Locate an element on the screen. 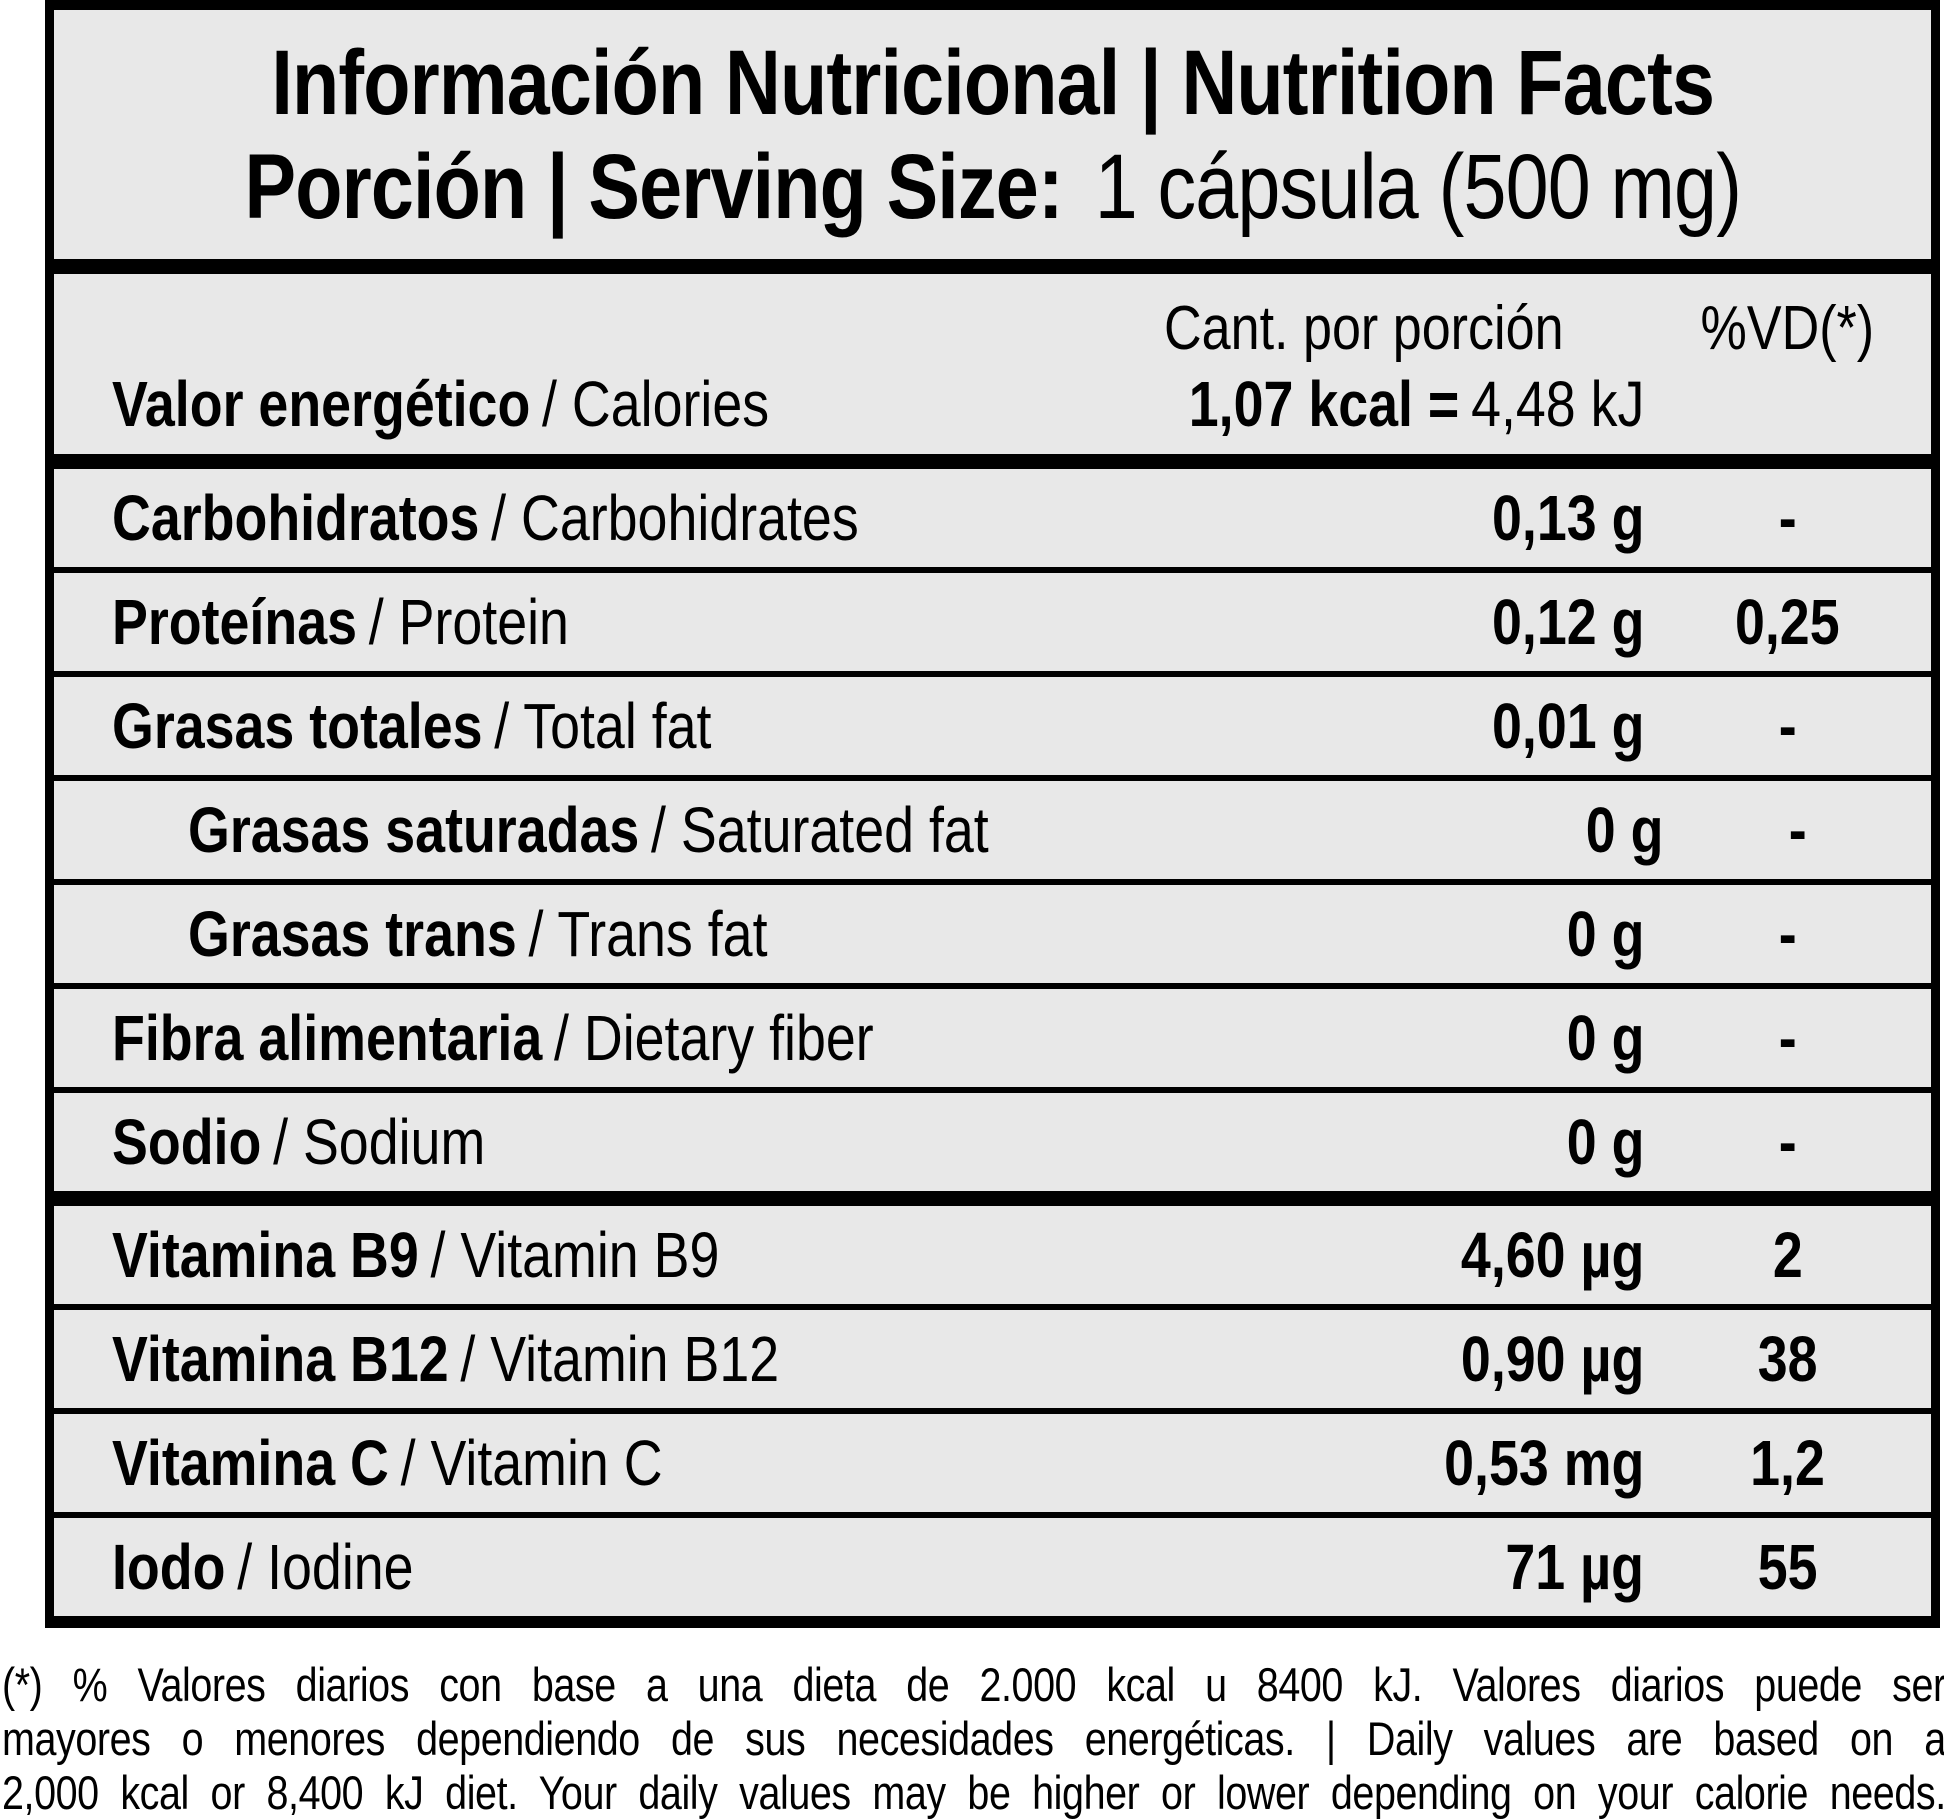 The width and height of the screenshot is (1944, 1819). nutrient-label-es: Grasas trans is located at coordinates (352, 934).